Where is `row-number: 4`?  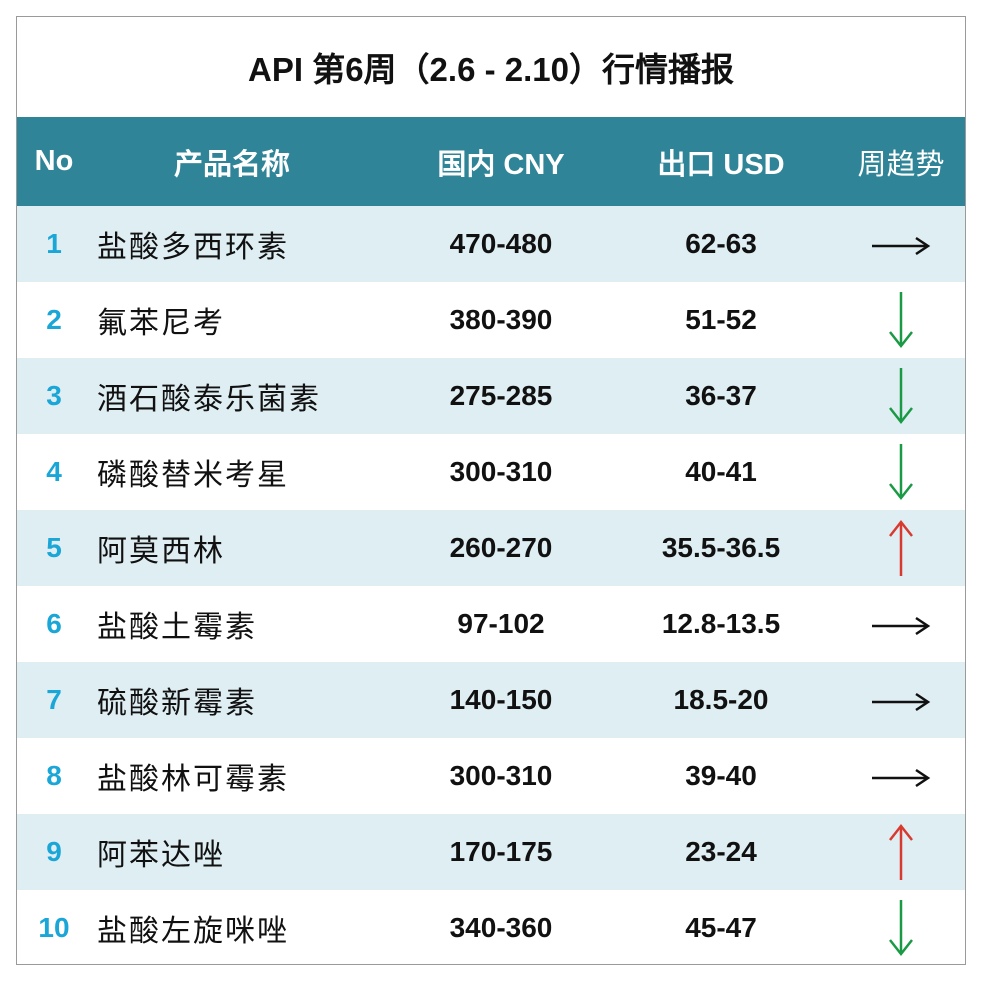
row-number: 4 is located at coordinates (54, 471).